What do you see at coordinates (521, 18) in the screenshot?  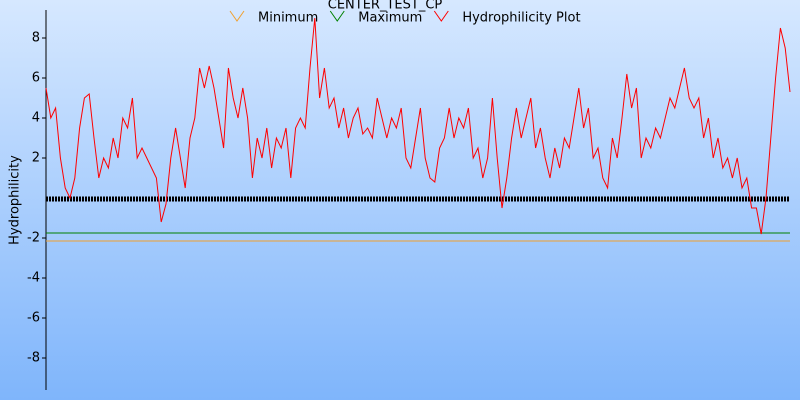 I see `legend-label: Hydrophilicity Plot` at bounding box center [521, 18].